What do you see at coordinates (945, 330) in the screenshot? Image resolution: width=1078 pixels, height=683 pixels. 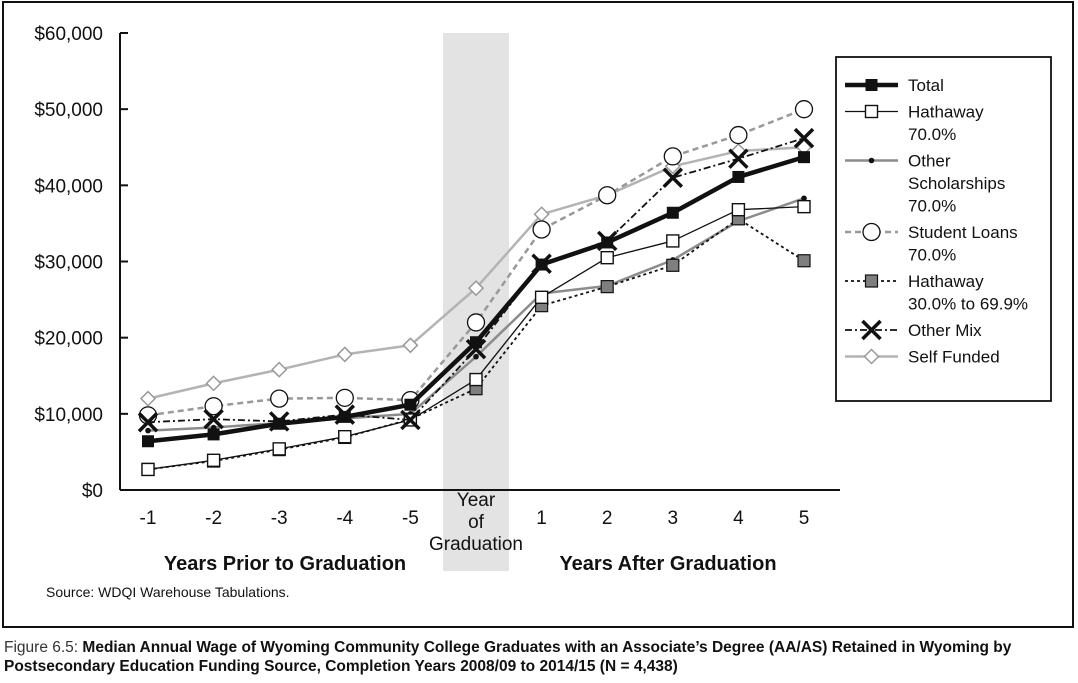 I see `legend-label: Other Mix` at bounding box center [945, 330].